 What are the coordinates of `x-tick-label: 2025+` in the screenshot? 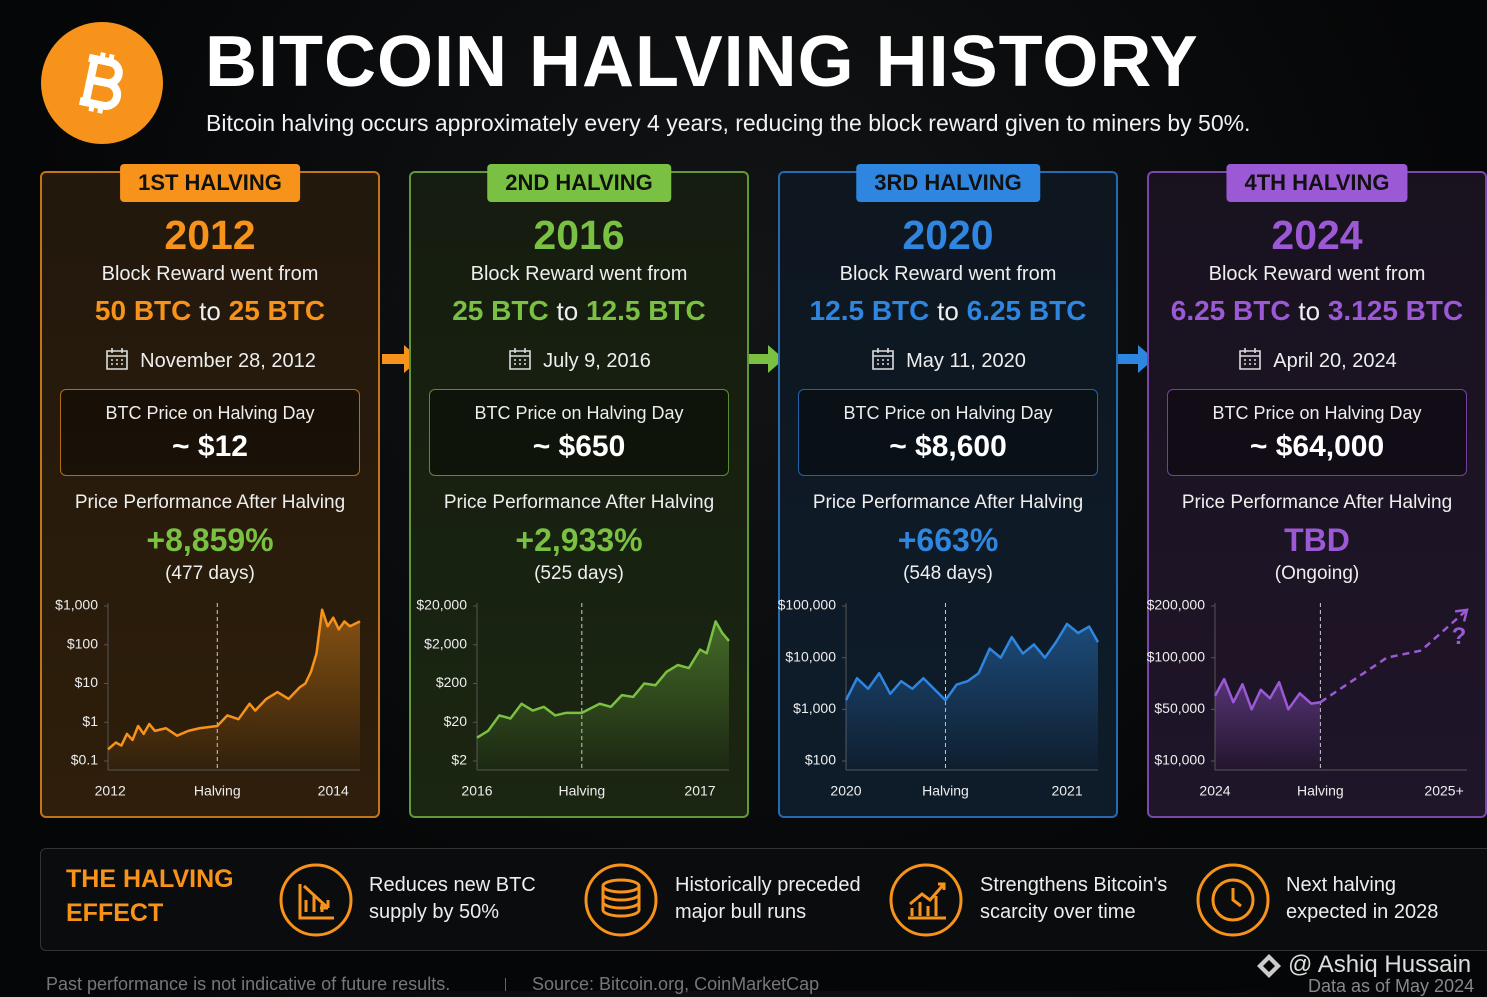 It's located at (1443, 791).